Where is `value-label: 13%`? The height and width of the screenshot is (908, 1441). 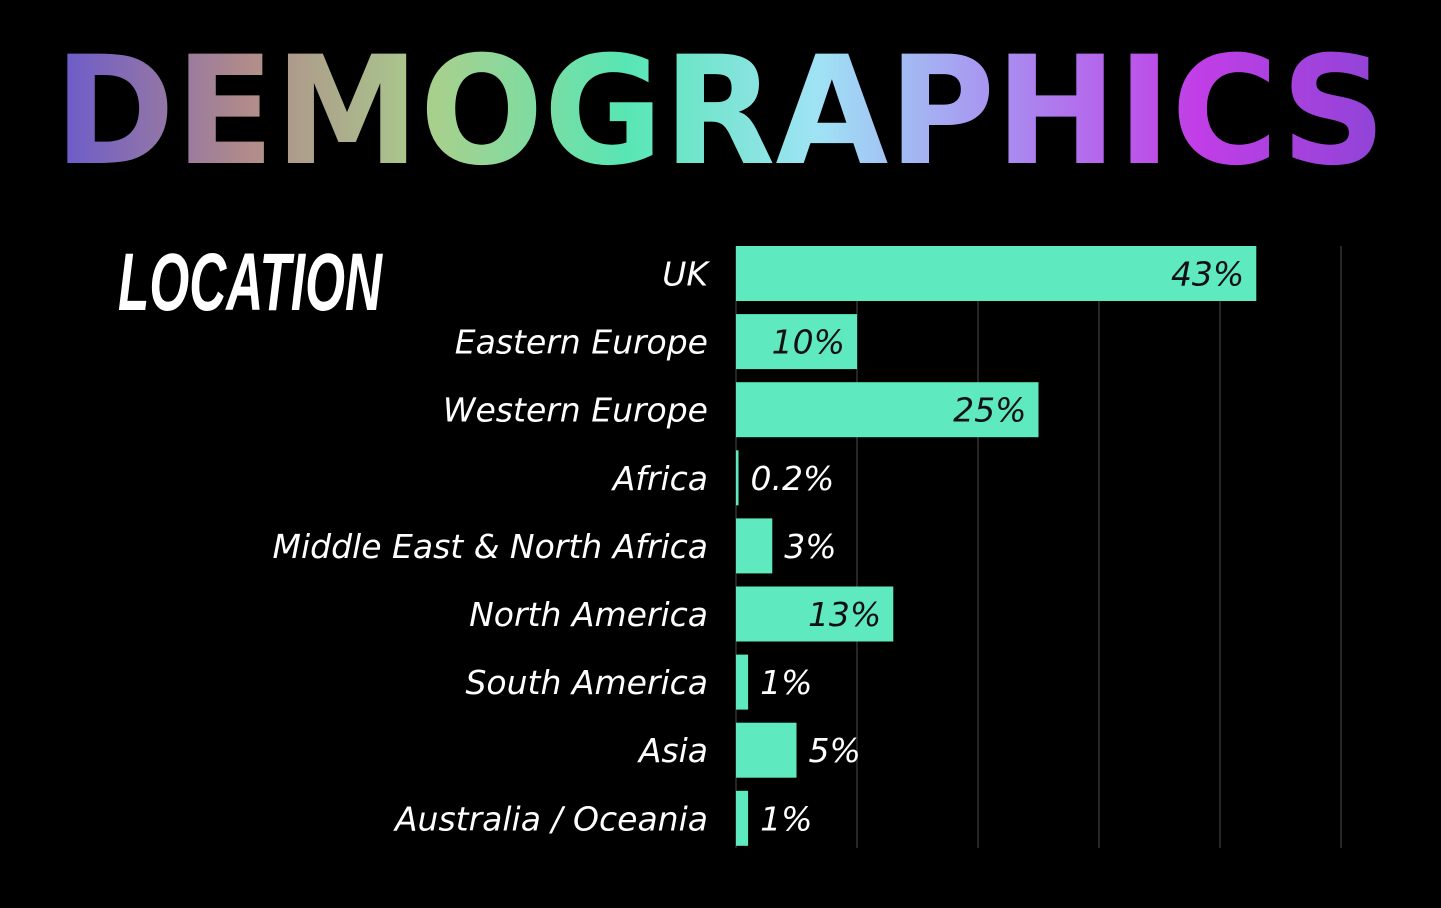 value-label: 13% is located at coordinates (844, 614).